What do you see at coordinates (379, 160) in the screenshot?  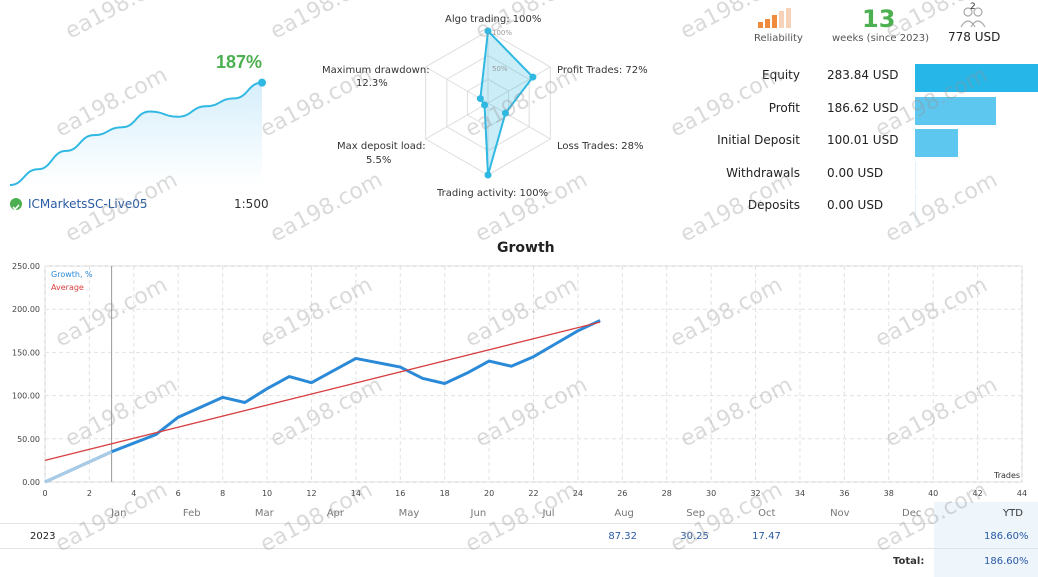 I see `radar-value-deposit-load: 5.5%` at bounding box center [379, 160].